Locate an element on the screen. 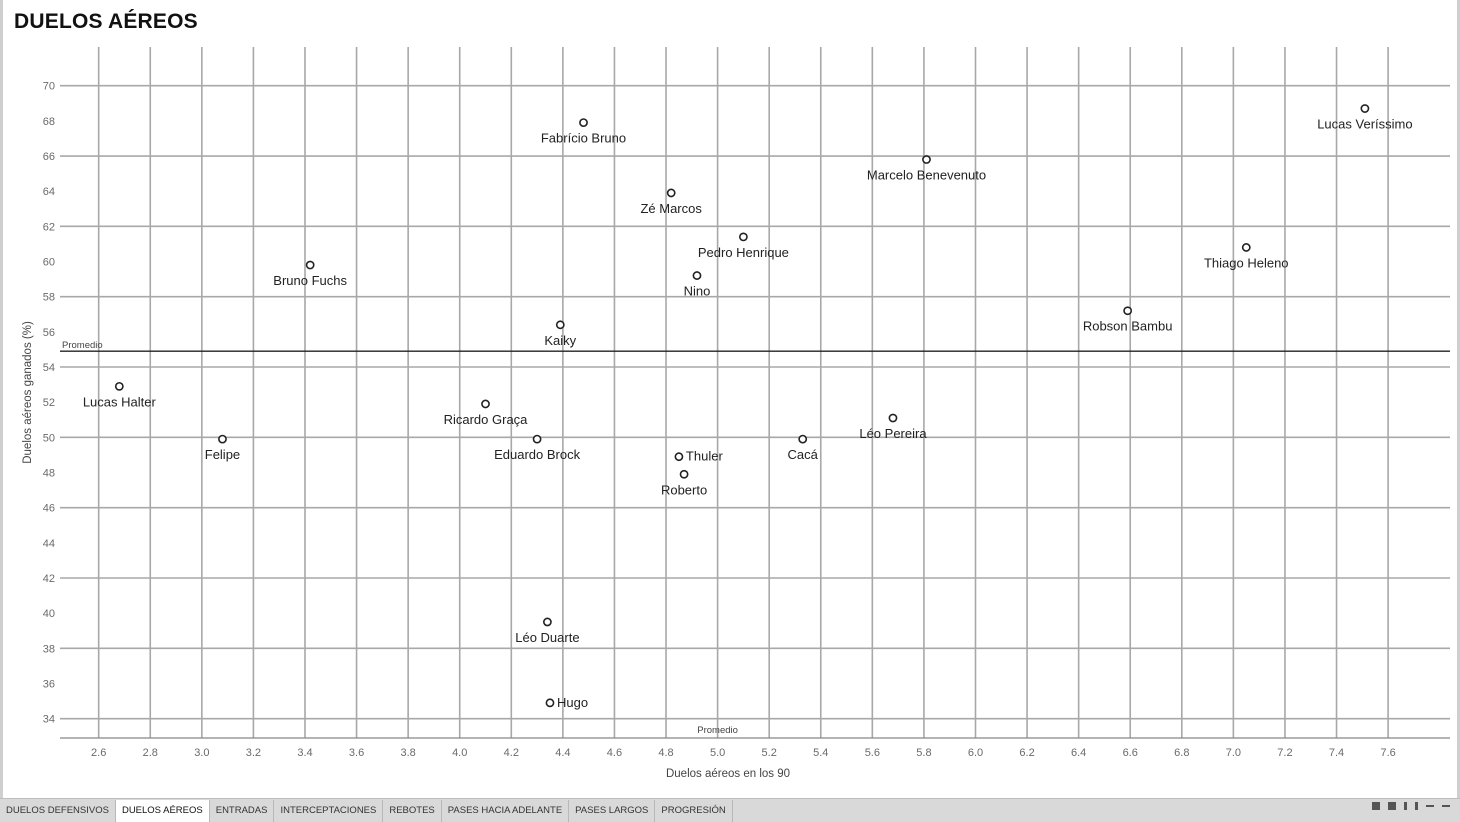  x-tick-label: 5.6 is located at coordinates (872, 753).